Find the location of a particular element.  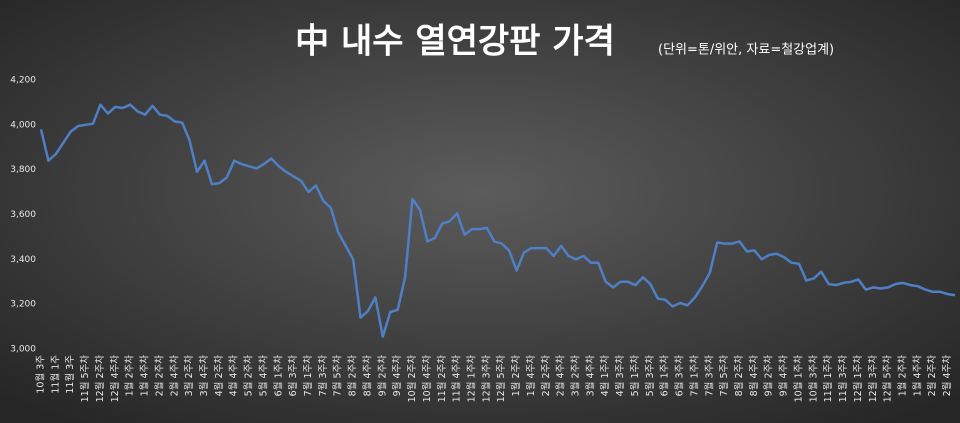

x-tick-label: 11월 2주차 is located at coordinates (442, 379).